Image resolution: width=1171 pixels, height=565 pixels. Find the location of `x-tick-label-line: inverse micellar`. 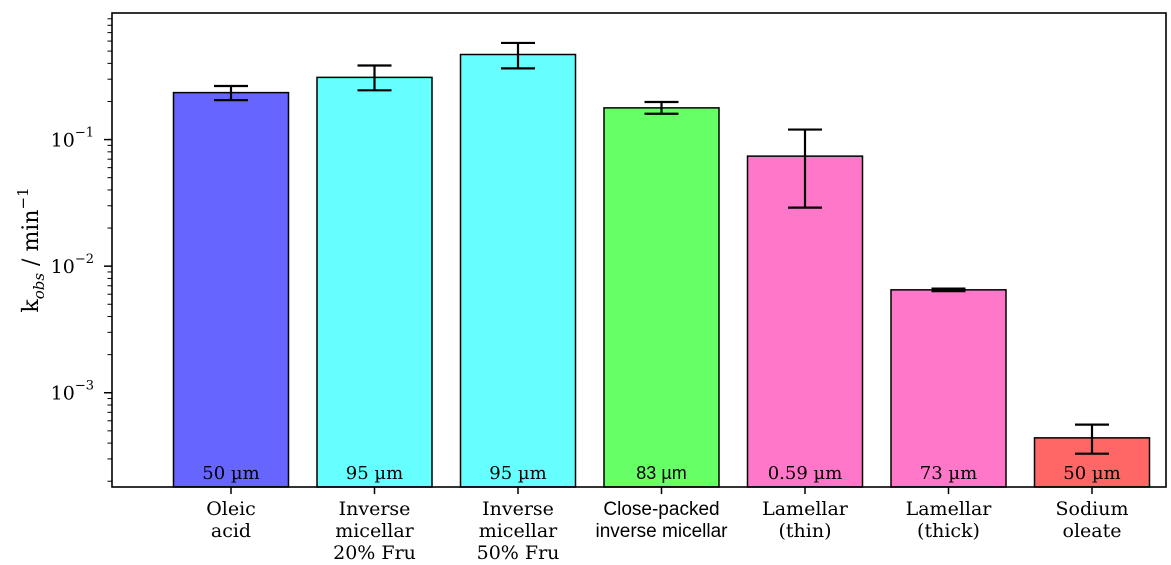

x-tick-label-line: inverse micellar is located at coordinates (662, 531).